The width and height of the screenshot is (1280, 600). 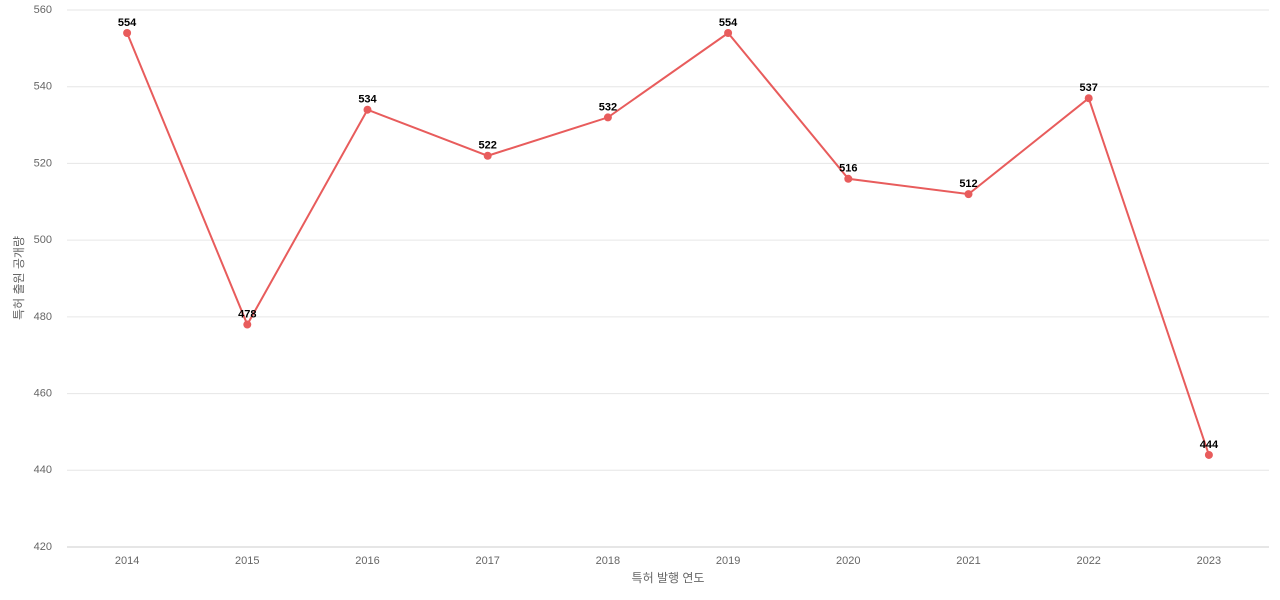 What do you see at coordinates (848, 169) in the screenshot?
I see `value-label: 516` at bounding box center [848, 169].